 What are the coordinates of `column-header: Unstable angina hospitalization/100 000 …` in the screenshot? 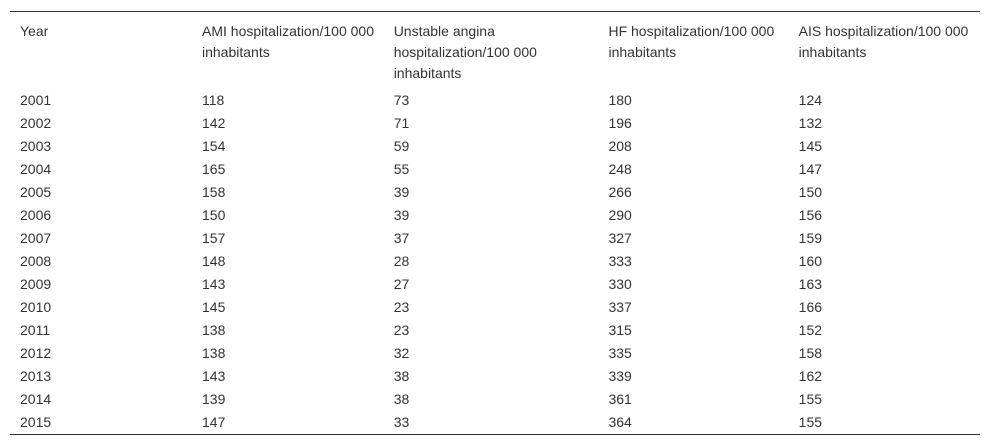 It's located at (491, 51).